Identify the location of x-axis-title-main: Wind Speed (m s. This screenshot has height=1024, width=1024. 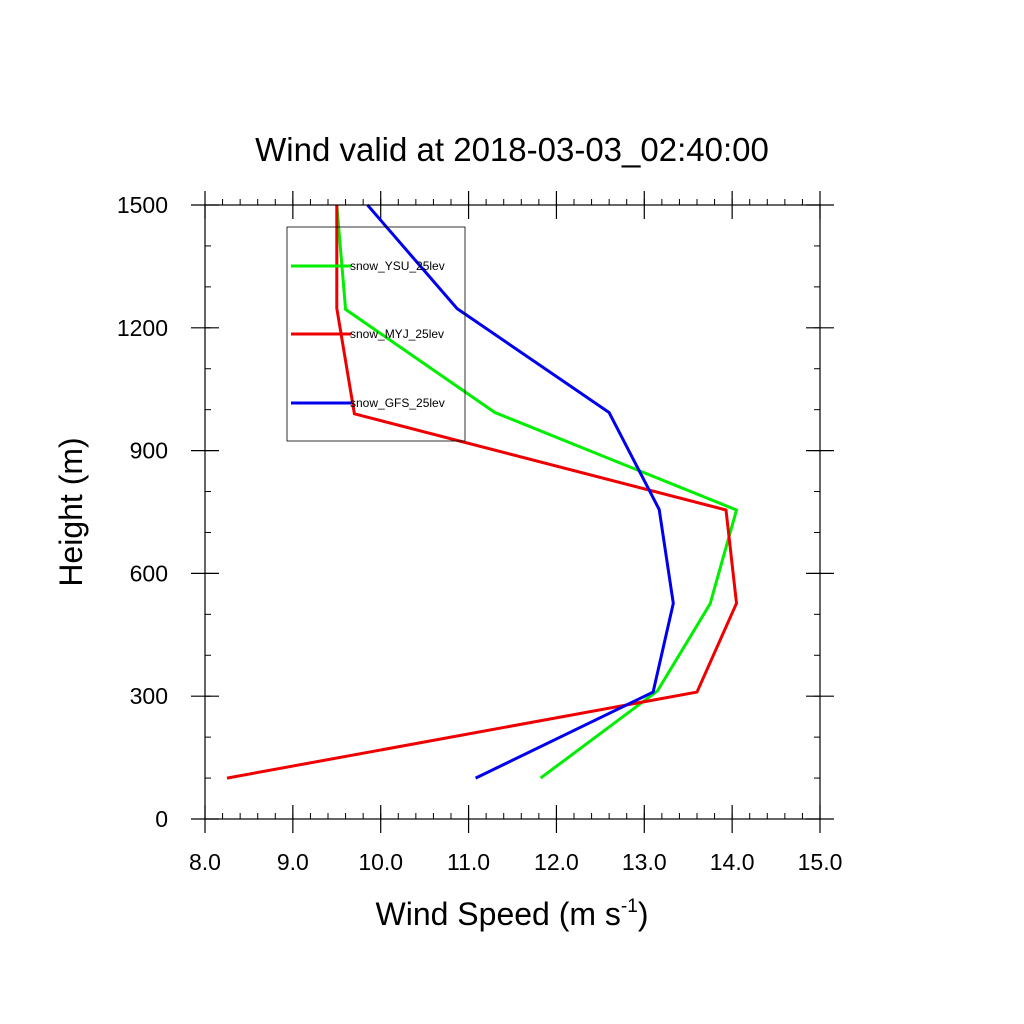
(498, 914).